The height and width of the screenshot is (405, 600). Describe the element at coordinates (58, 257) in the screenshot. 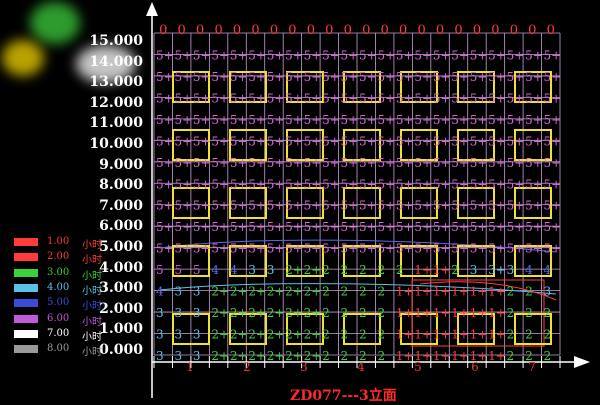

I see `legend-value: 2.00` at that location.